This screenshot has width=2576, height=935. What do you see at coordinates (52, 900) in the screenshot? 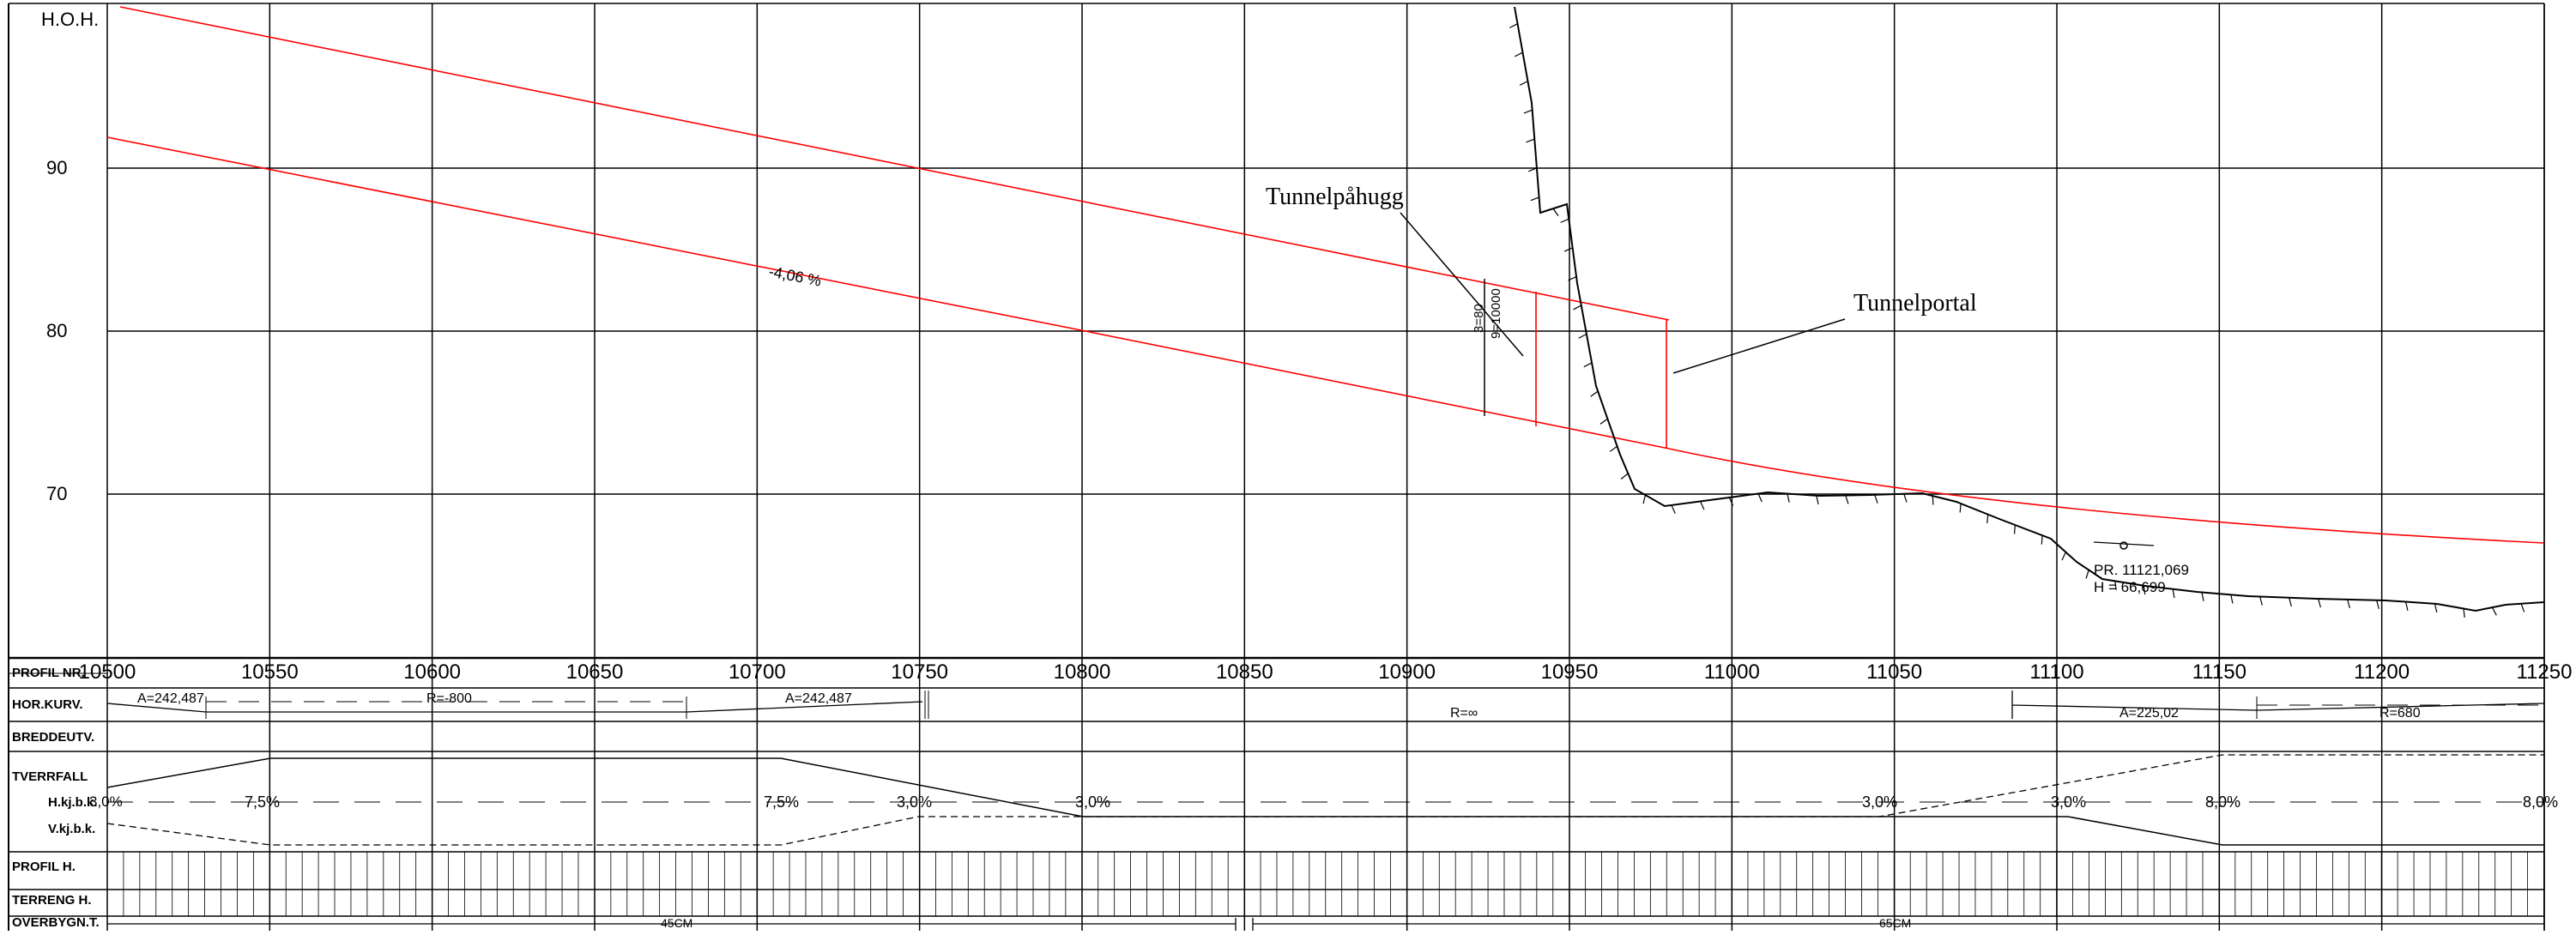
I see `row-label-terreng-h: TERRENG H.` at bounding box center [52, 900].